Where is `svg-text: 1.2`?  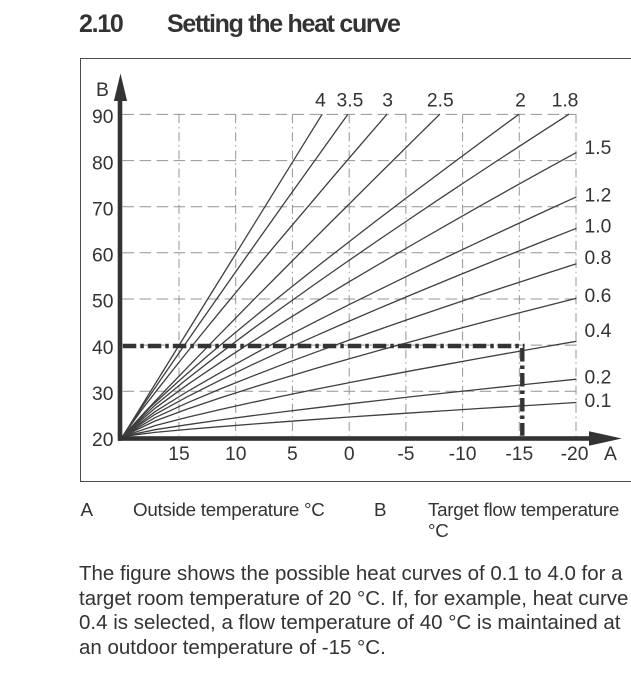
svg-text: 1.2 is located at coordinates (598, 195).